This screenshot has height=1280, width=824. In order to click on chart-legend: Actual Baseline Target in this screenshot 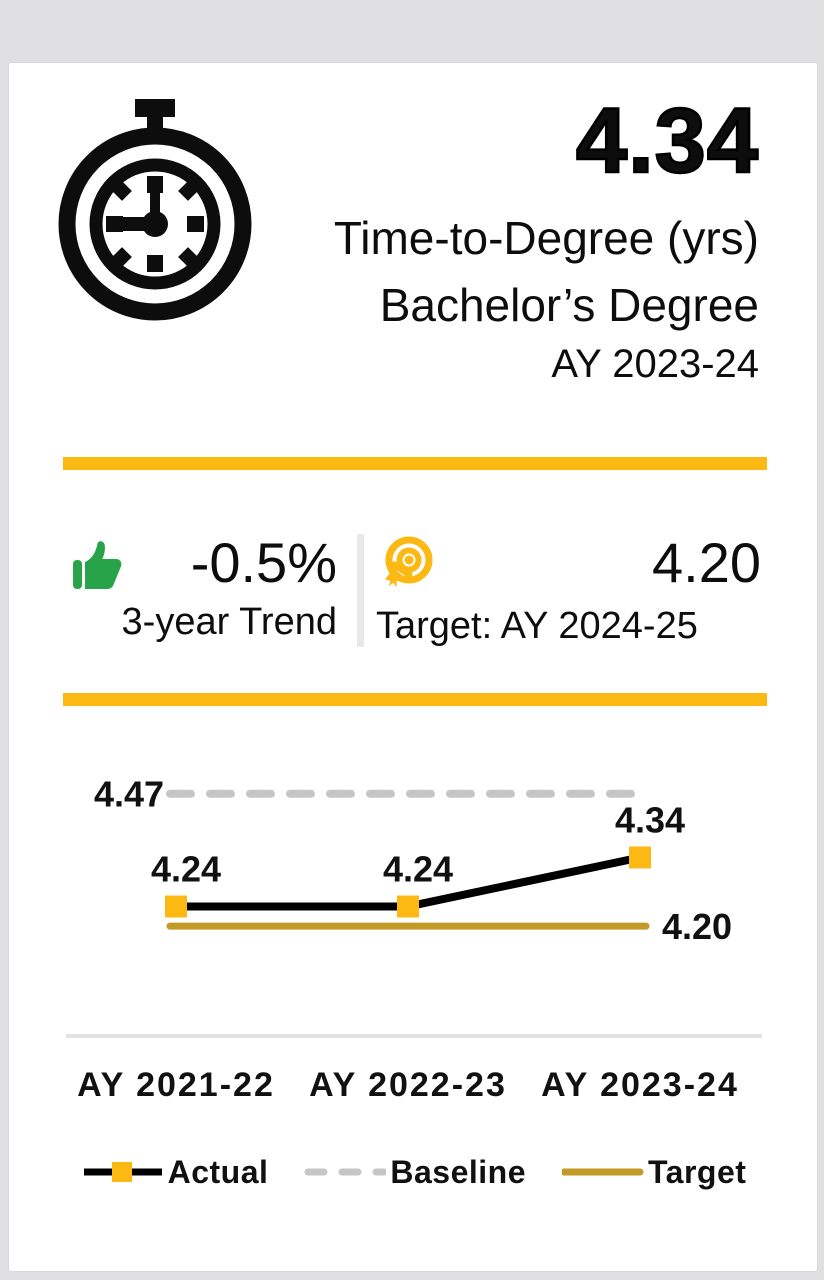, I will do `click(414, 1172)`.